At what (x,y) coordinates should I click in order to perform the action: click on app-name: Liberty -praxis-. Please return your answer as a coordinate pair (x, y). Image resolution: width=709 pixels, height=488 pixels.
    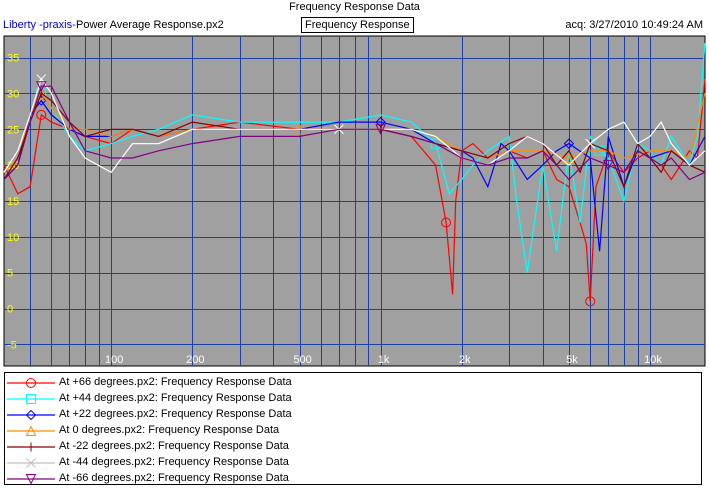
    Looking at the image, I should click on (39, 25).